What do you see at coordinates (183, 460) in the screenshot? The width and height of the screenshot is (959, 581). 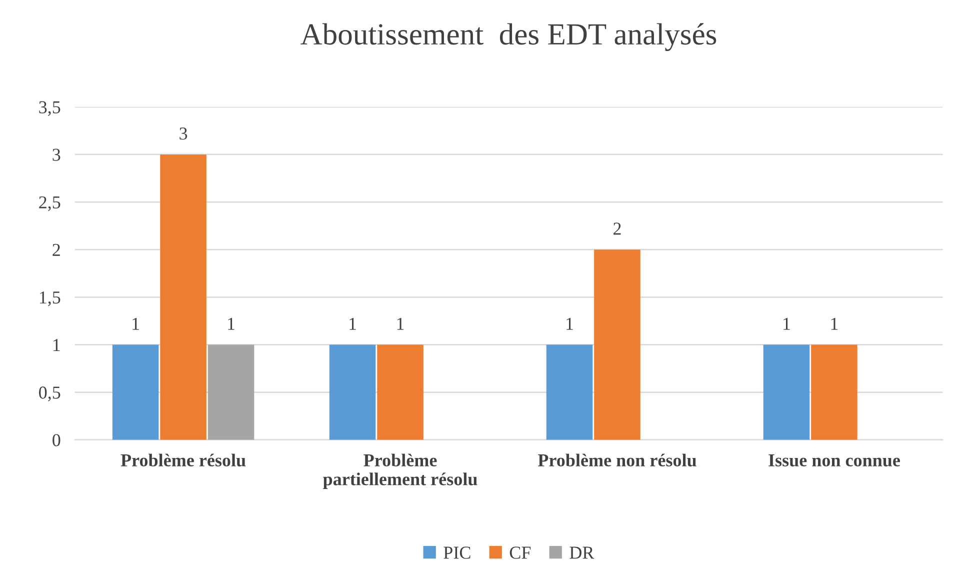 I see `x-tick-label: Problème résolu` at bounding box center [183, 460].